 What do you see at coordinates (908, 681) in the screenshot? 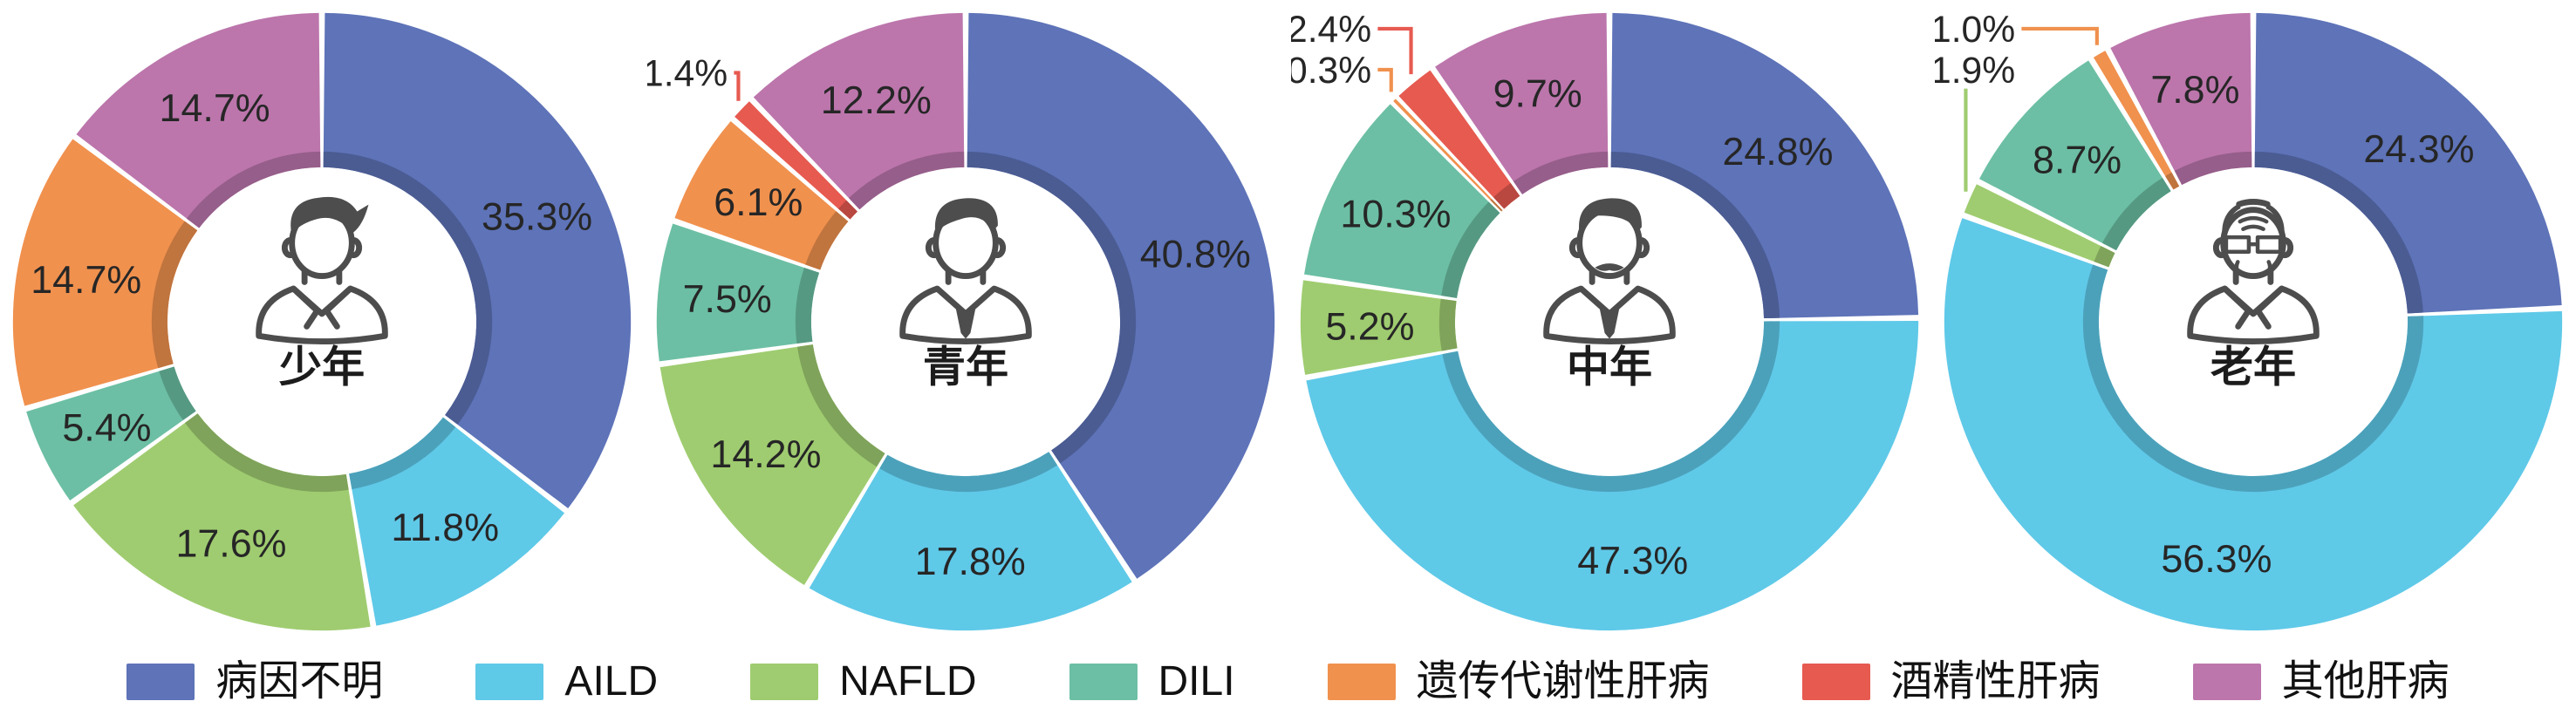
I see `legend-label: NAFLD` at bounding box center [908, 681].